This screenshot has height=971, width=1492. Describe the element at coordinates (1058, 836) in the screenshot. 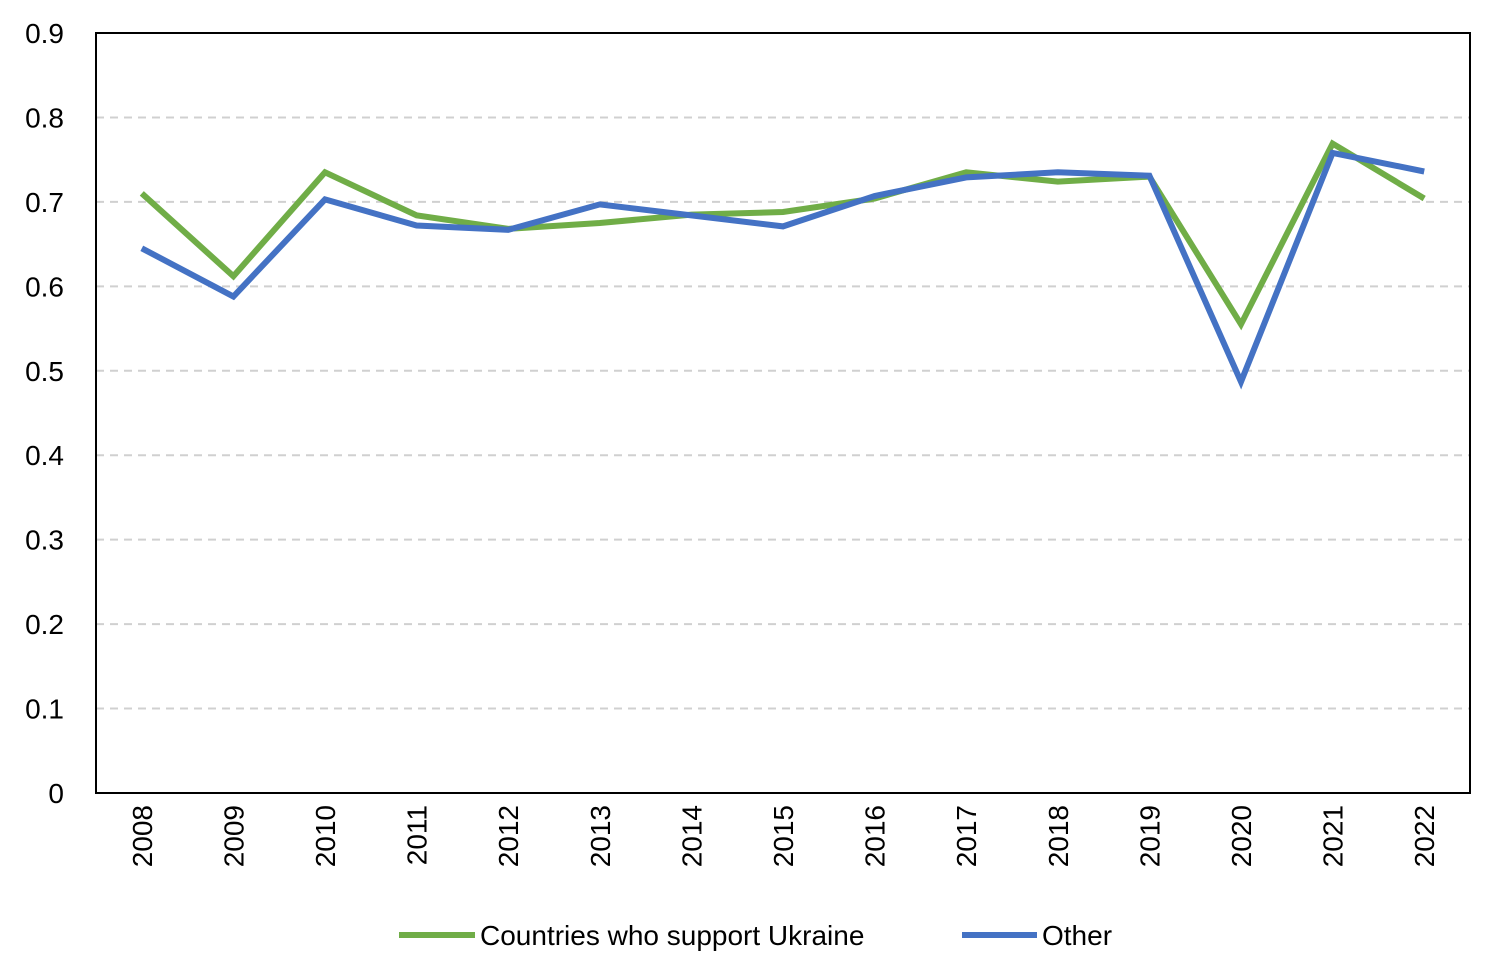

I see `x-tick-label: 2018` at that location.